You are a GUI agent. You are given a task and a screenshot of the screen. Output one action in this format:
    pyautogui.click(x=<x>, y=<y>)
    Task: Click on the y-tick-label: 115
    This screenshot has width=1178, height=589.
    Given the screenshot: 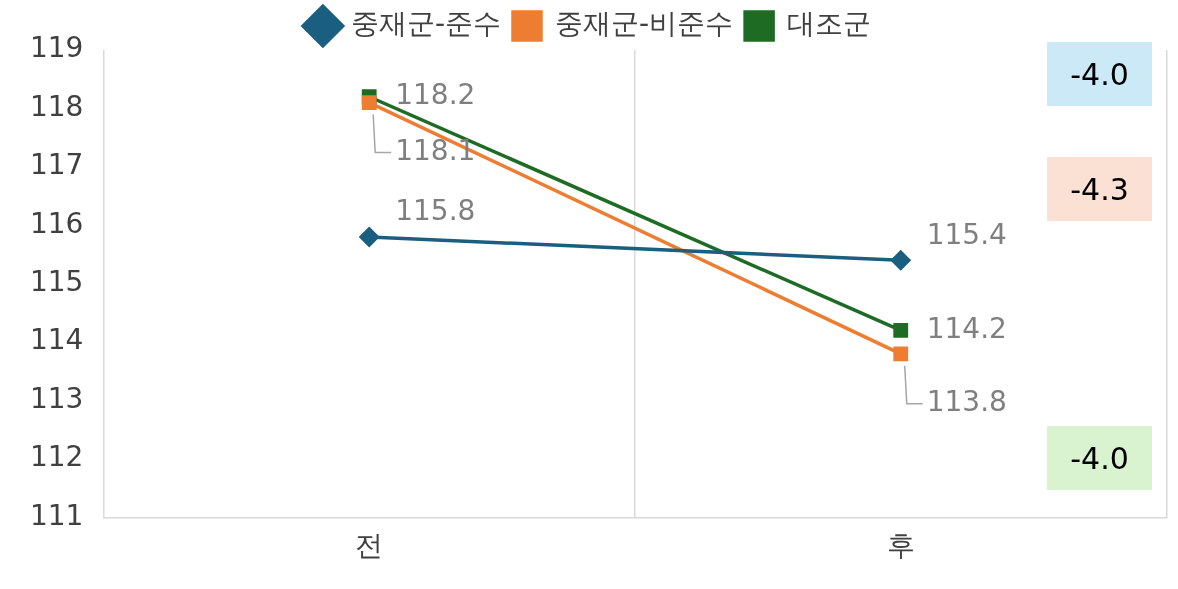 What is the action you would take?
    pyautogui.click(x=56, y=281)
    